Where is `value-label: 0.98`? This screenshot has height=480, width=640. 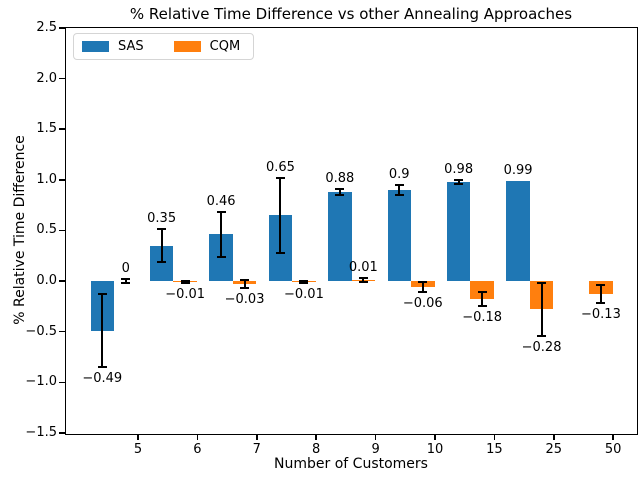
value-label: 0.98 is located at coordinates (459, 169).